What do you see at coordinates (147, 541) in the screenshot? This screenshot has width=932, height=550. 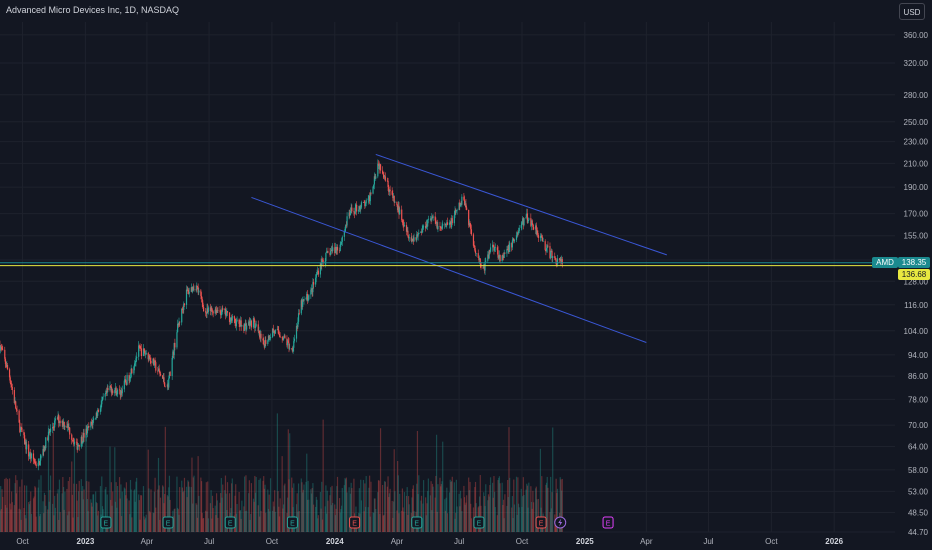 I see `x-tick-label: Apr` at bounding box center [147, 541].